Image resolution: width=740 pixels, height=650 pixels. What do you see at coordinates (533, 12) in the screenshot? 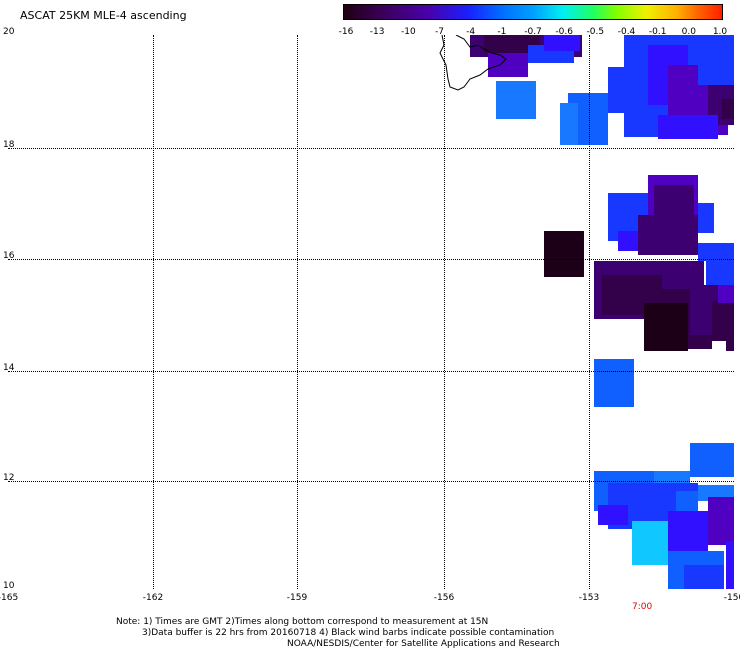
I see `colorbar` at bounding box center [533, 12].